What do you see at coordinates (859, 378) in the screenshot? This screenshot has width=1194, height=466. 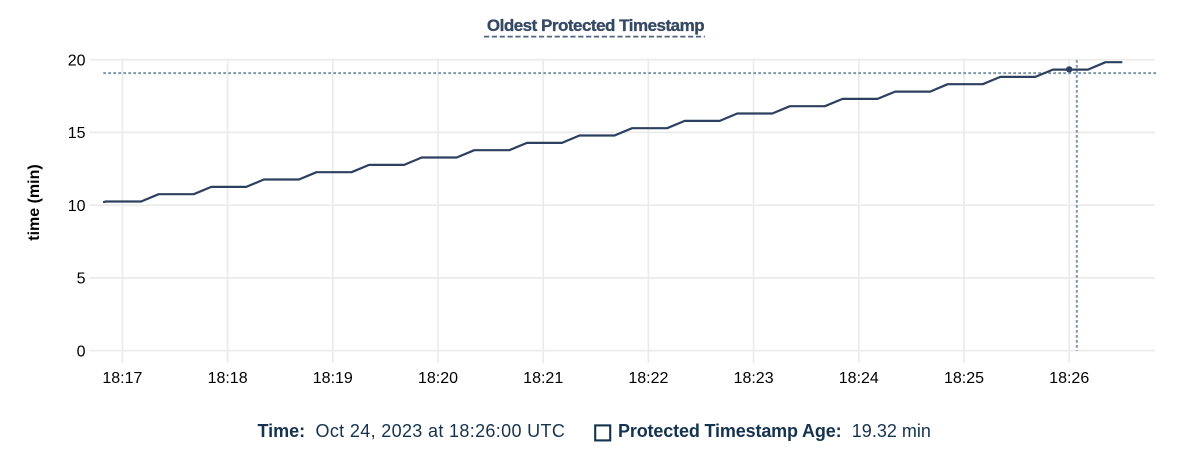 I see `svg-text: 18:24` at bounding box center [859, 378].